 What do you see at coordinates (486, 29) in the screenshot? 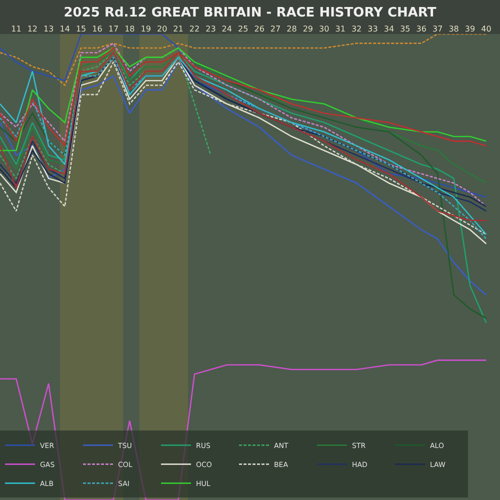
I see `x-tick-label: 40` at bounding box center [486, 29].